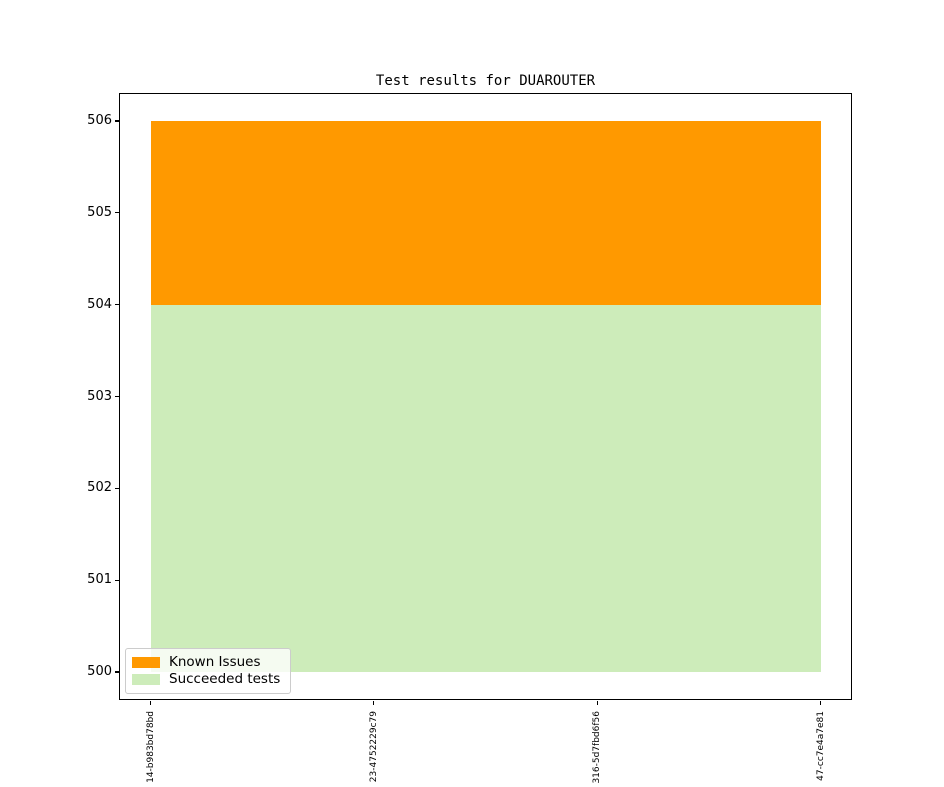 The height and width of the screenshot is (787, 944). I want to click on y-tick-label: 500, so click(99, 671).